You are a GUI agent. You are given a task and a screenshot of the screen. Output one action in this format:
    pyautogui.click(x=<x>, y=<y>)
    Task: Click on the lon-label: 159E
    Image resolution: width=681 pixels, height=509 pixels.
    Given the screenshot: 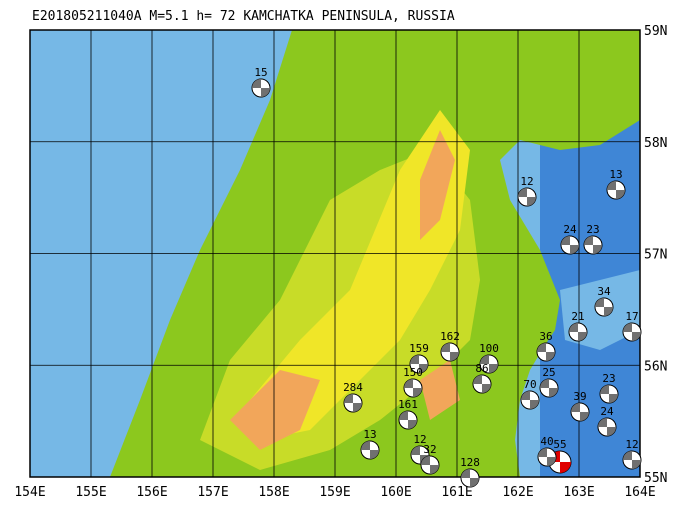 What is the action you would take?
    pyautogui.click(x=334, y=492)
    